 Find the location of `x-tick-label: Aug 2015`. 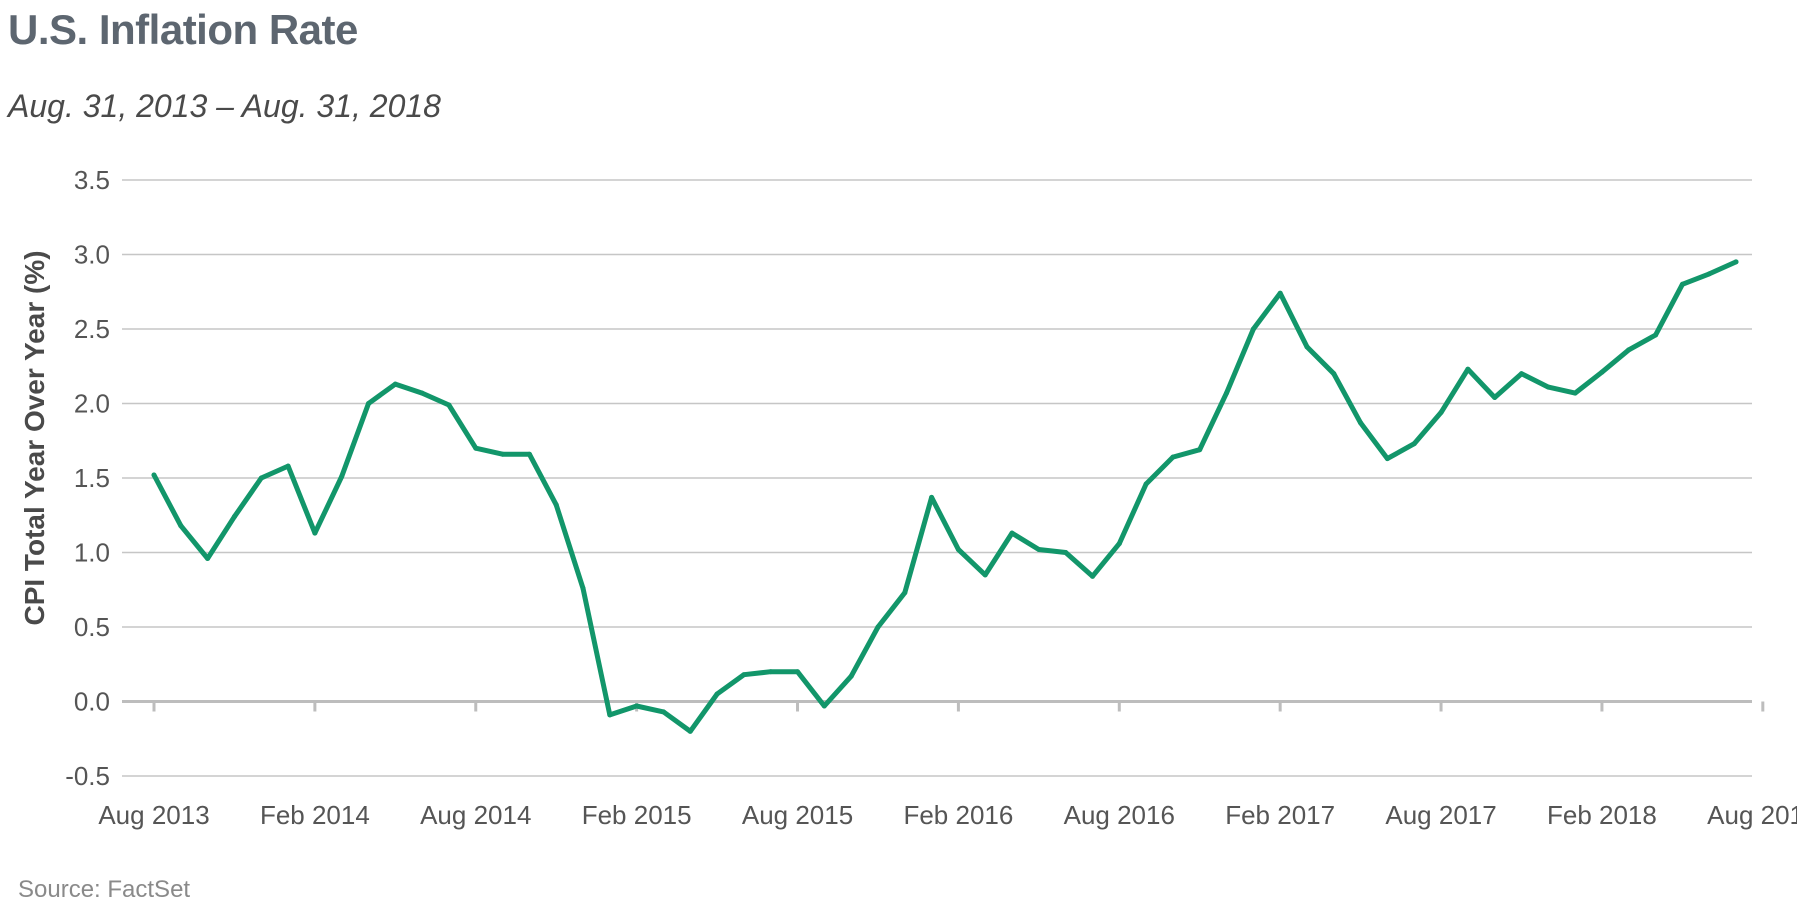

x-tick-label: Aug 2015 is located at coordinates (797, 815).